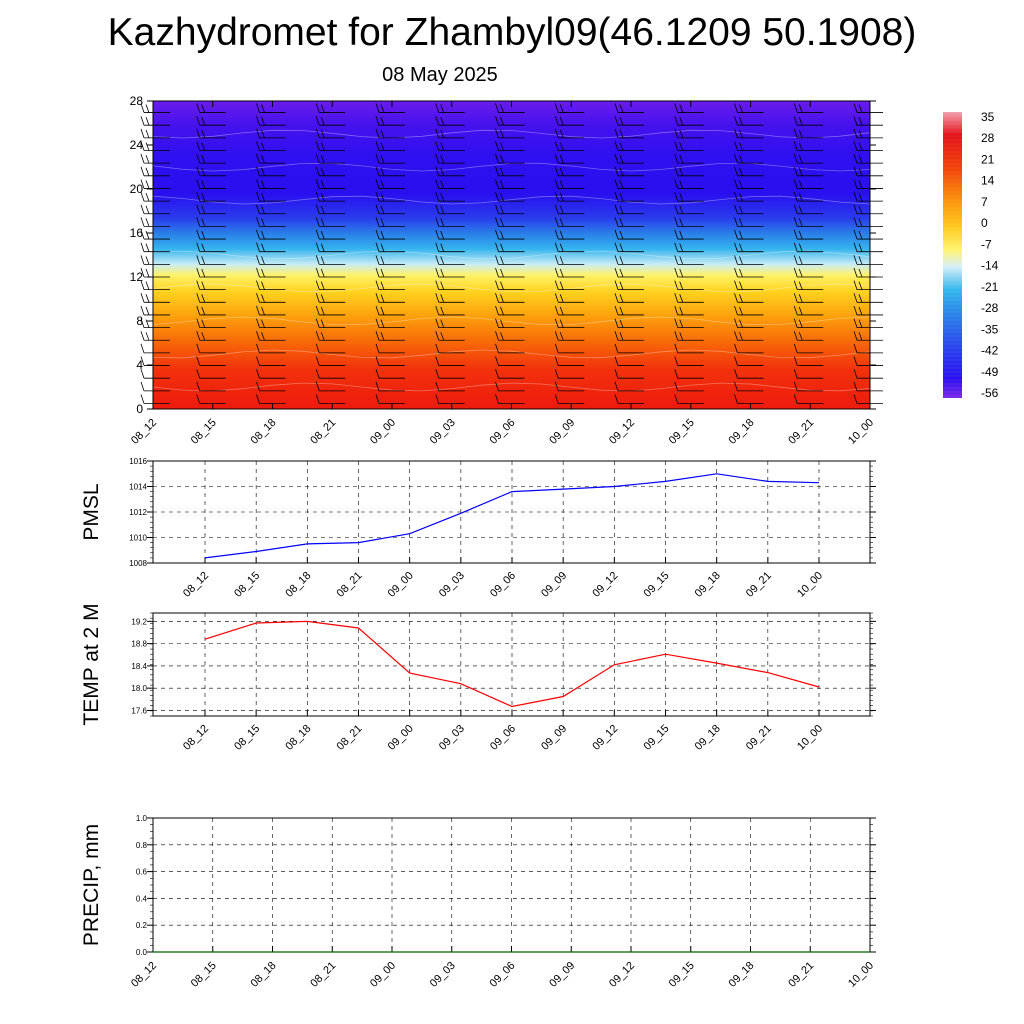  Describe the element at coordinates (139, 644) in the screenshot. I see `y-tick-label: 18.8` at that location.